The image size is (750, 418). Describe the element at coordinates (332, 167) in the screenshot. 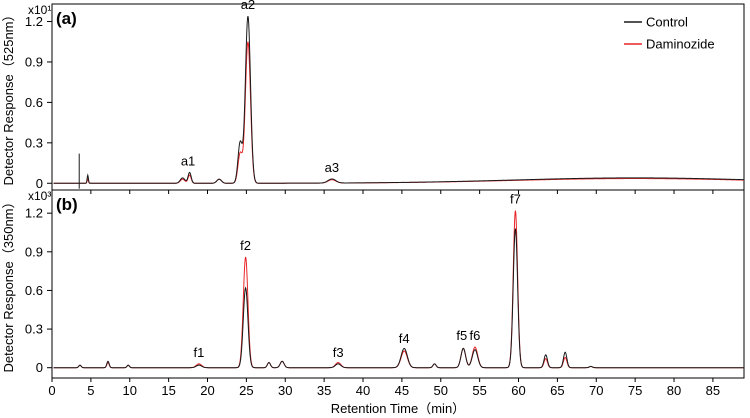

I see `peak-label: a3` at that location.